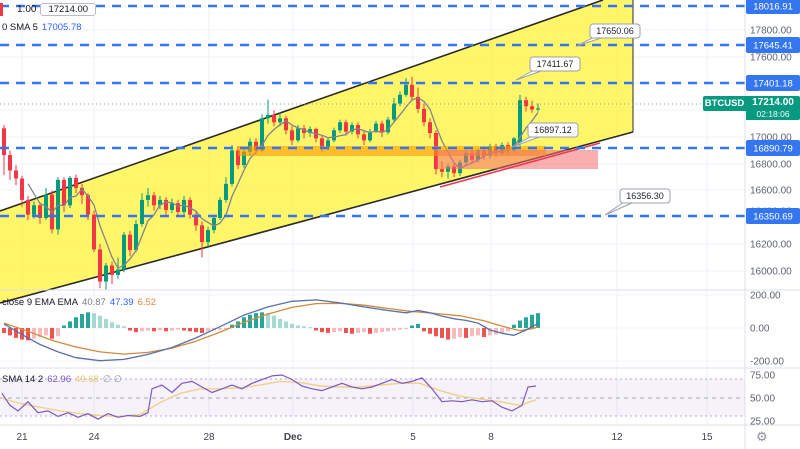  Describe the element at coordinates (94, 302) in the screenshot. I see `macd-hist-value: 40.87` at that location.